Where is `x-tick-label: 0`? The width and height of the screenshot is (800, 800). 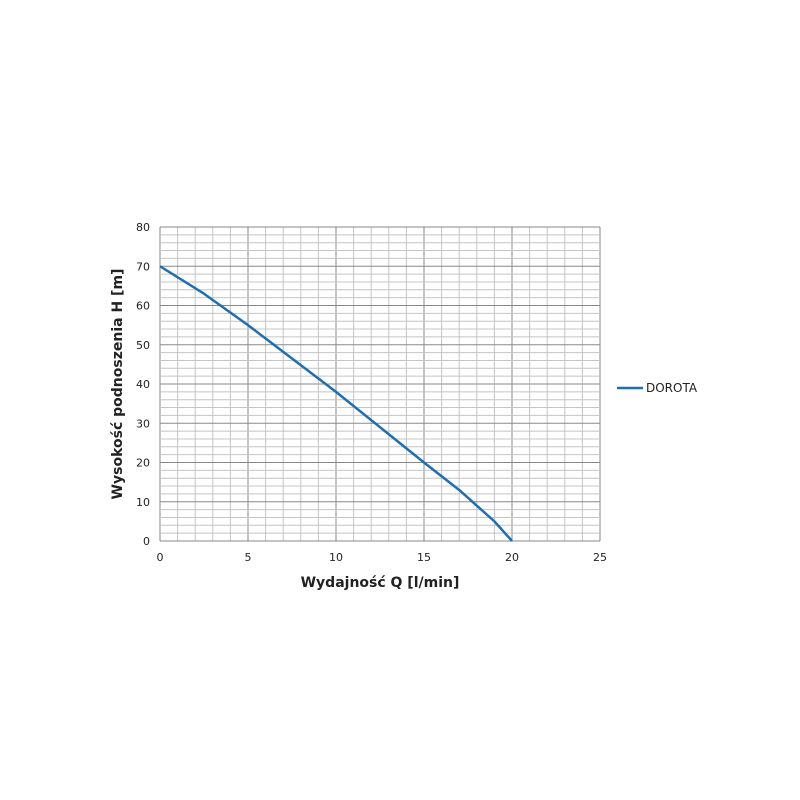
x-tick-label: 0 is located at coordinates (160, 557).